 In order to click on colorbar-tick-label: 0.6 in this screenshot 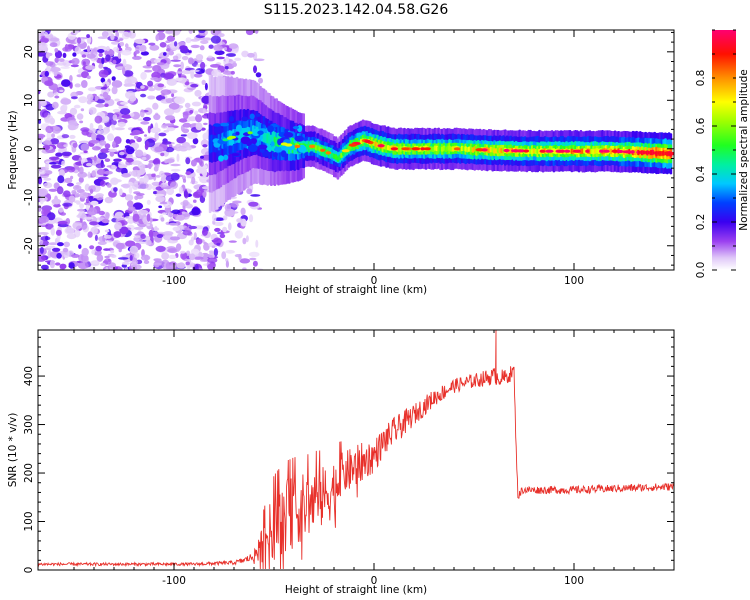, I will do `click(701, 125)`.